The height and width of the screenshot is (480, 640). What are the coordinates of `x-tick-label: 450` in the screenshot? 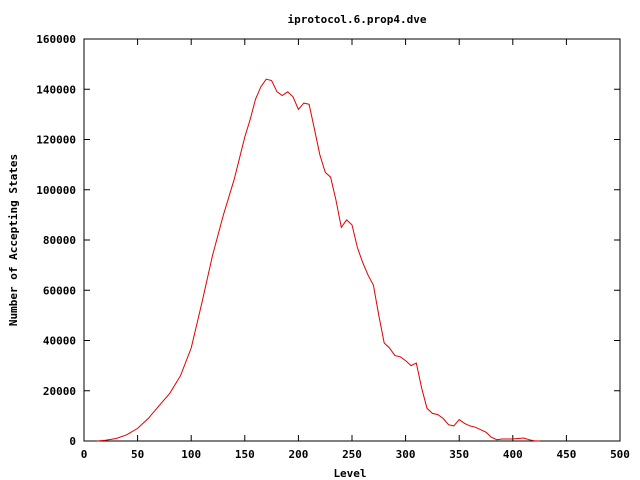 It's located at (566, 454).